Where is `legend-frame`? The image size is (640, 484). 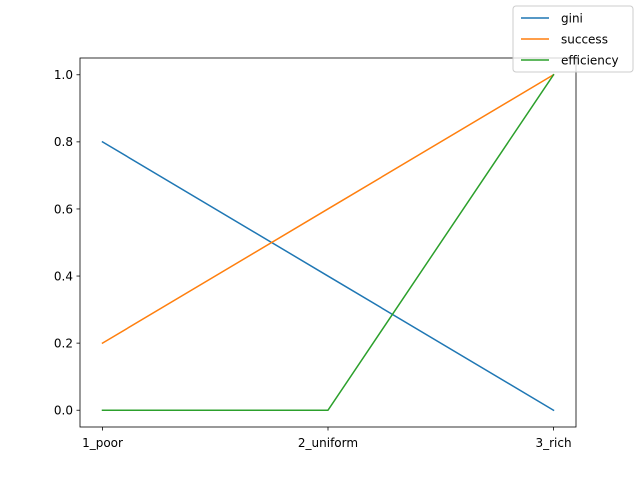 legend-frame is located at coordinates (573, 39).